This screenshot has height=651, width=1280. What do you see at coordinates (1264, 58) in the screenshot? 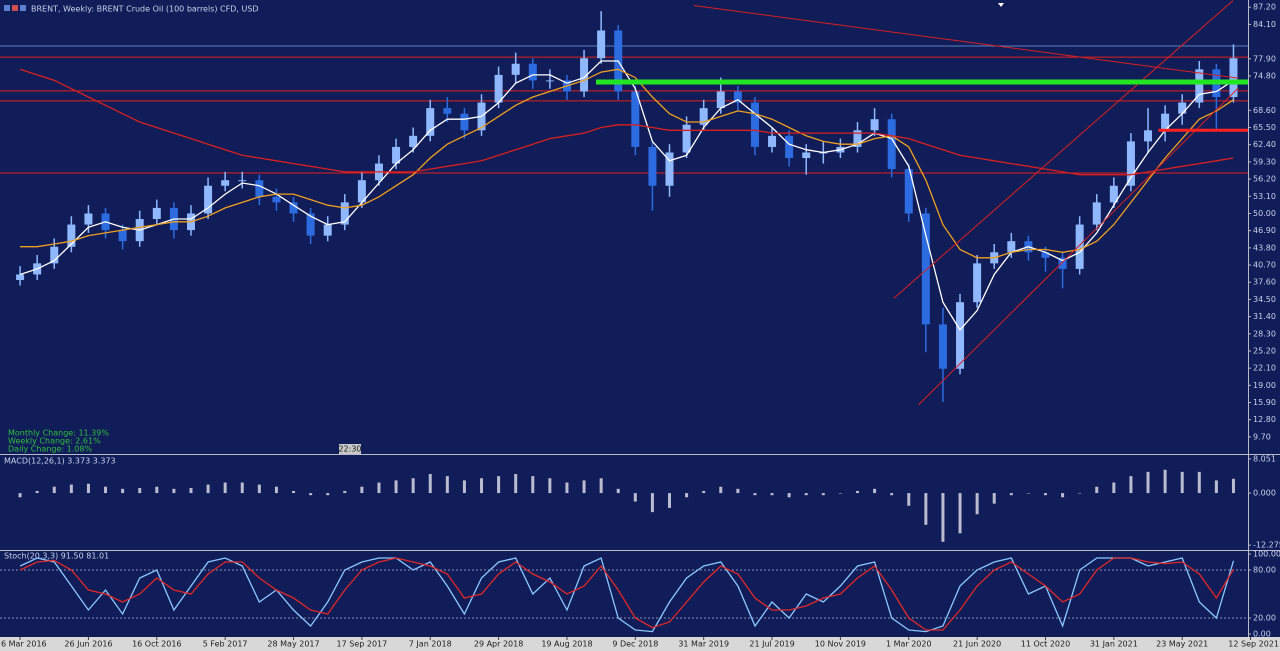
I see `y-tick-label: 77.90` at bounding box center [1264, 58].